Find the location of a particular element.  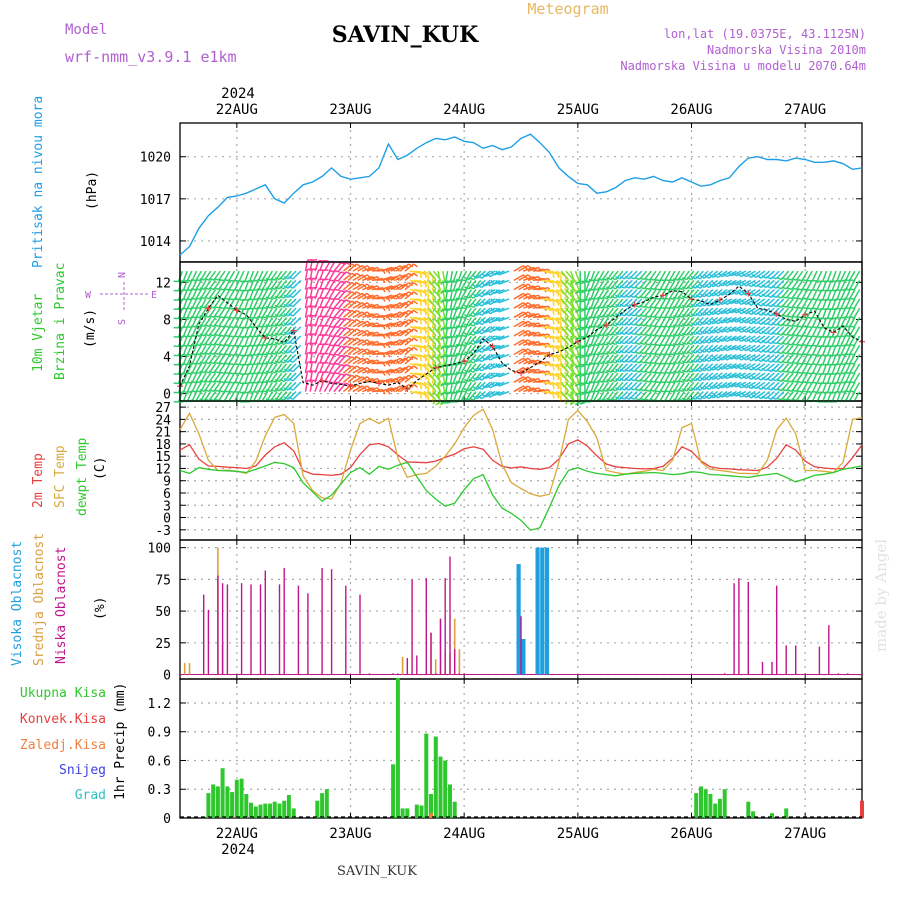

temperature-ytick-label: 24 is located at coordinates (163, 420).